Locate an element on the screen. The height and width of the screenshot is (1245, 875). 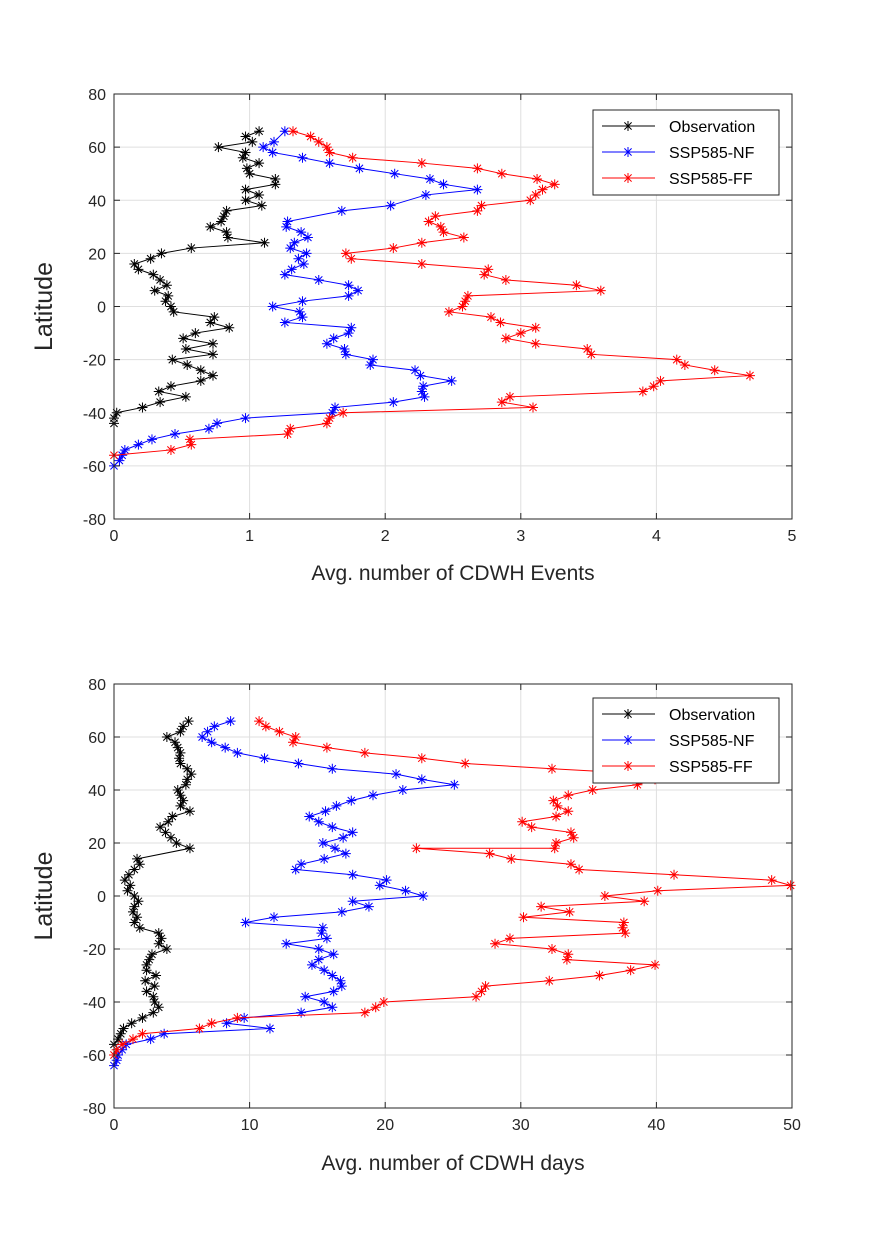
chart1-y-tick-label: -60 is located at coordinates (94, 467).